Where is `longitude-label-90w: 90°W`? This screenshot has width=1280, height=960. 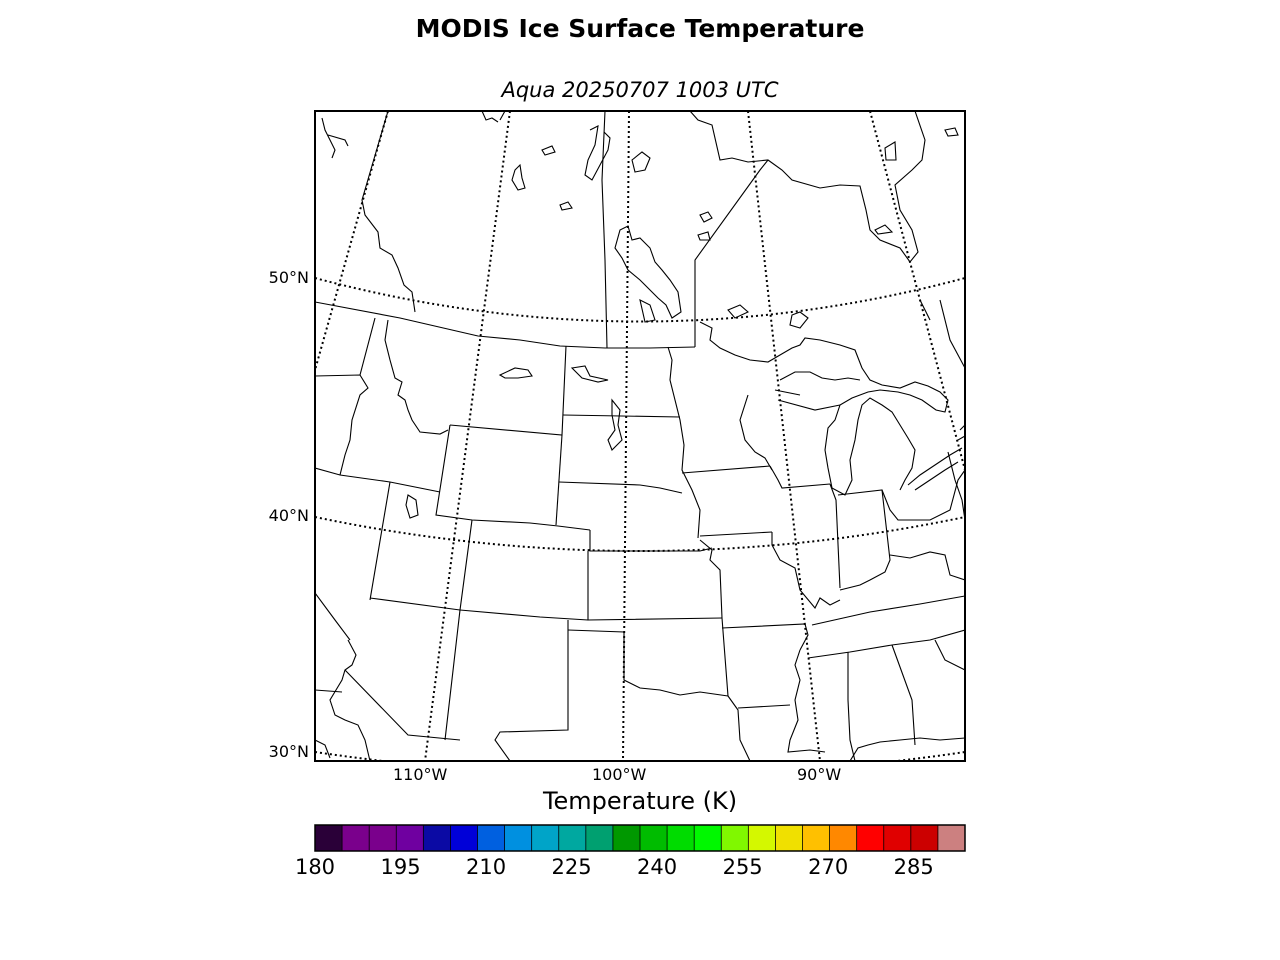
longitude-label-90w: 90°W is located at coordinates (819, 774).